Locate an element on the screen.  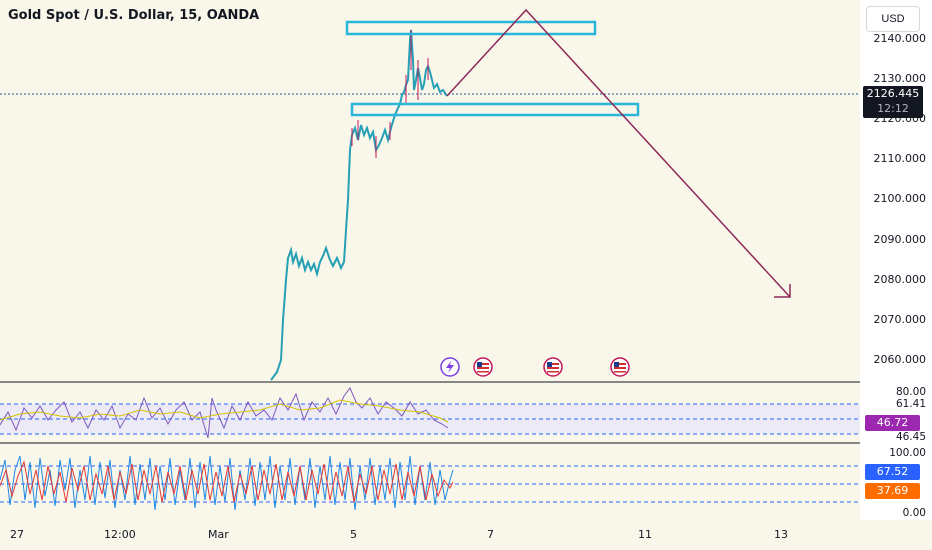
resistance-zone is located at coordinates (471, 28).